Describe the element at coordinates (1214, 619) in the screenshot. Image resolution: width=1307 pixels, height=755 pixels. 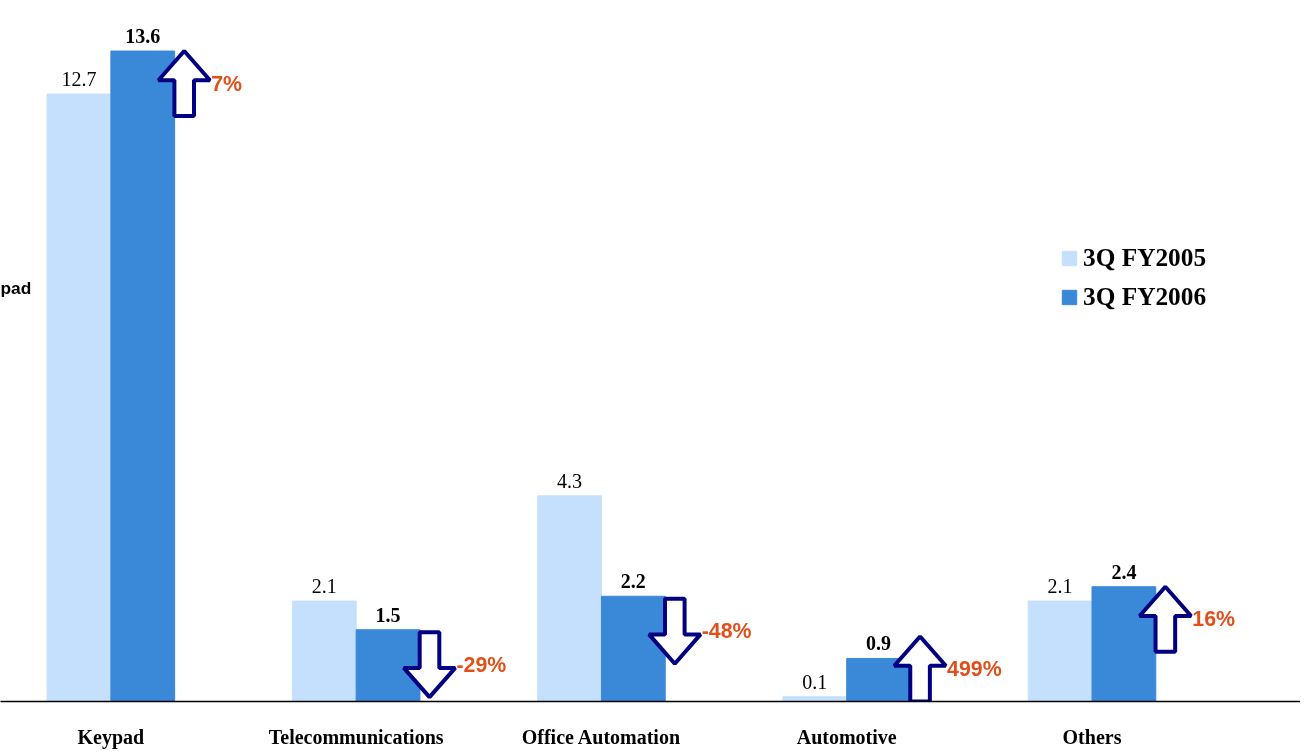
I see `annotation: 16%` at that location.